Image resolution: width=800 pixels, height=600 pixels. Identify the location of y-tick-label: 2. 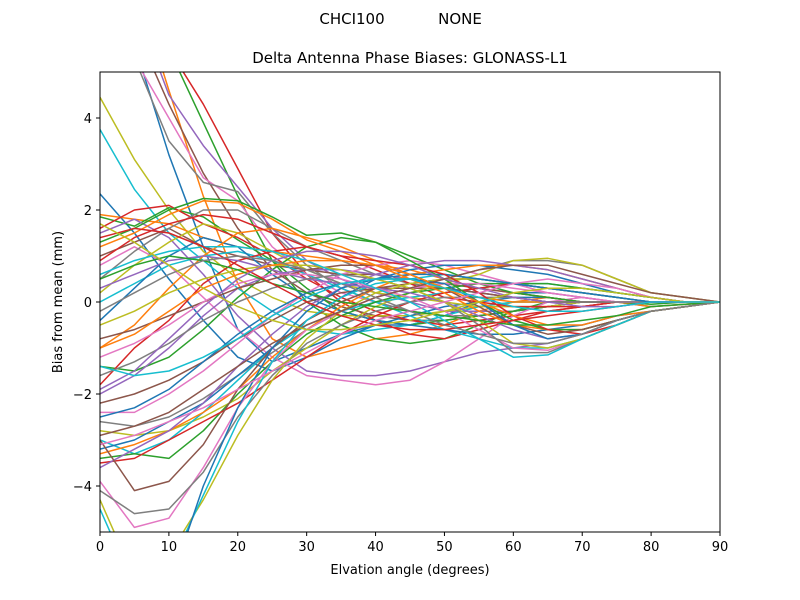
(88, 211).